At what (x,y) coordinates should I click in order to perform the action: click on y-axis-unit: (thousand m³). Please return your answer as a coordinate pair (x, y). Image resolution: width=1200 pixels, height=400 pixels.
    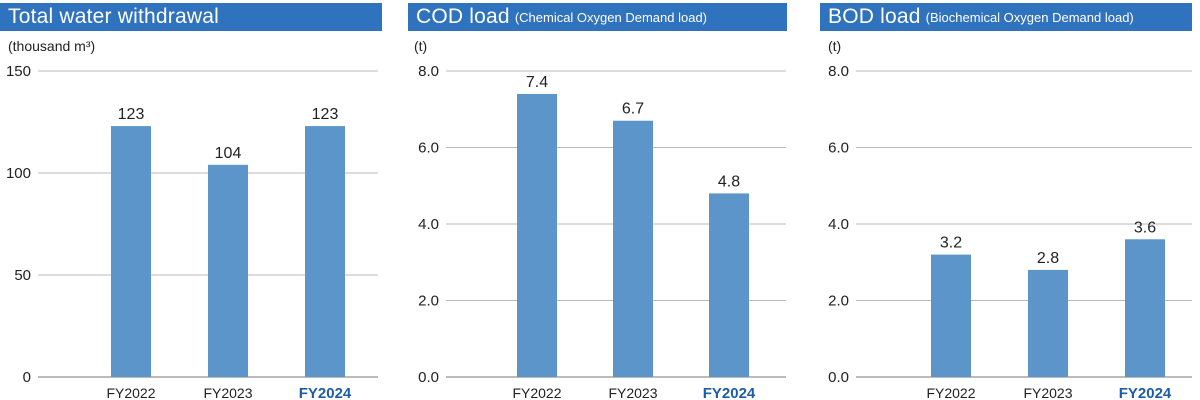
    Looking at the image, I should click on (52, 46).